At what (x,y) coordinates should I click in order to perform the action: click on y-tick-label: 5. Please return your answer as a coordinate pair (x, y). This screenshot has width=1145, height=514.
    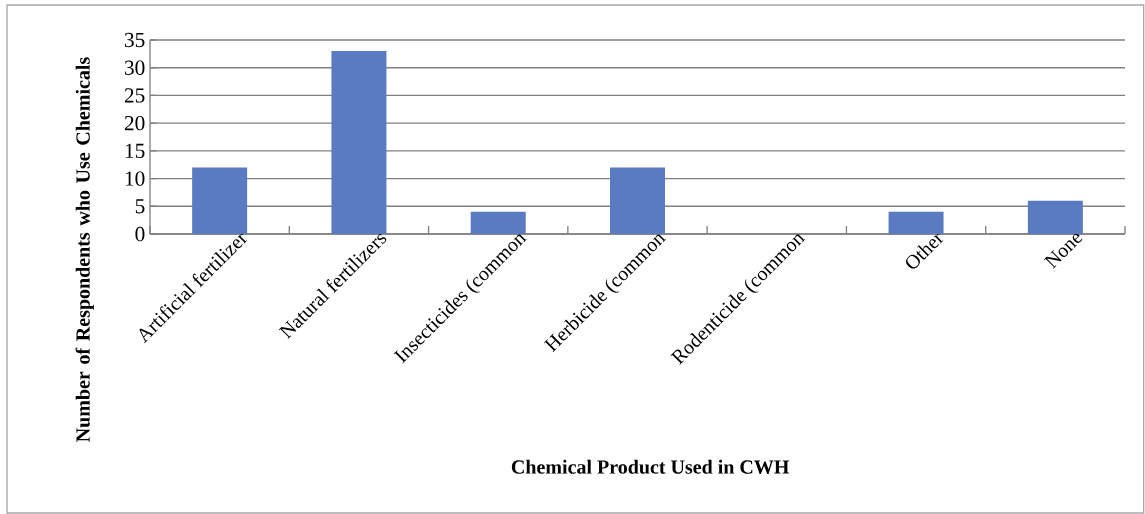
    Looking at the image, I should click on (140, 206).